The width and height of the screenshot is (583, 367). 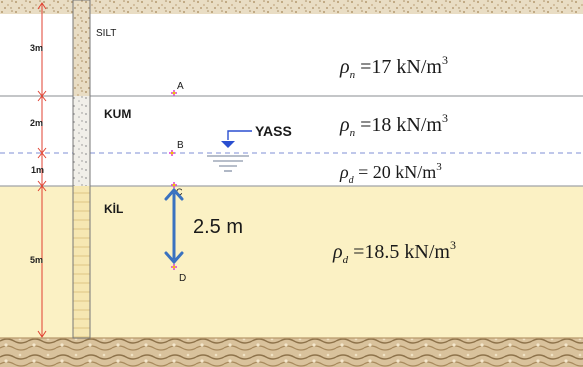 What do you see at coordinates (174, 185) in the screenshot?
I see `point-marker-c` at bounding box center [174, 185].